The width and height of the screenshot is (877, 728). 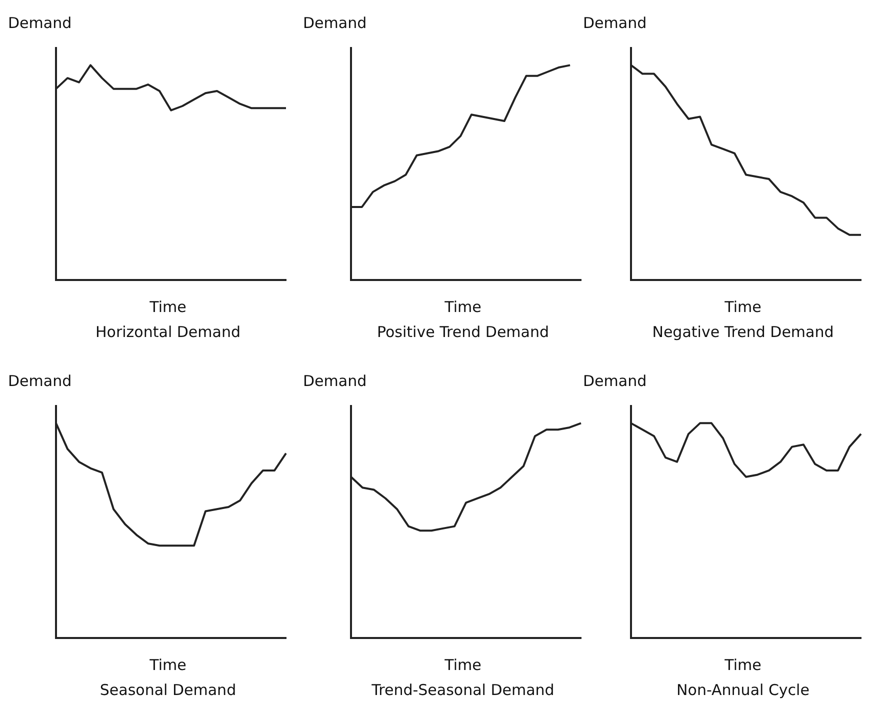 What do you see at coordinates (463, 690) in the screenshot?
I see `text: Trend-Seasonal Demand` at bounding box center [463, 690].